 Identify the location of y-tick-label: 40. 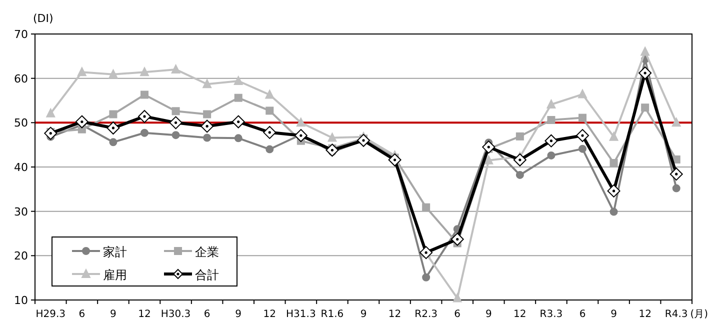
(21, 167).